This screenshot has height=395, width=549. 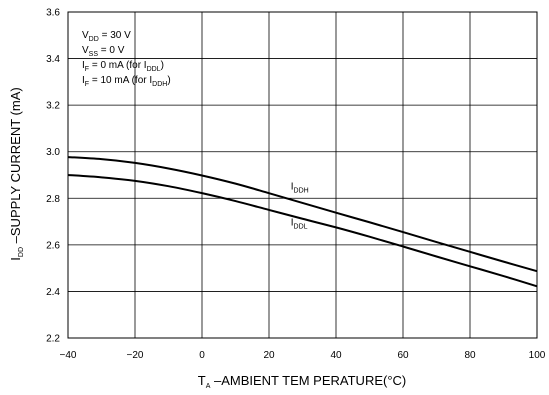 What do you see at coordinates (53, 176) in the screenshot?
I see `y-tick-labels: 2.2 2.4 2.6 2.8 3.0 3.2 3.4 3.6` at bounding box center [53, 176].